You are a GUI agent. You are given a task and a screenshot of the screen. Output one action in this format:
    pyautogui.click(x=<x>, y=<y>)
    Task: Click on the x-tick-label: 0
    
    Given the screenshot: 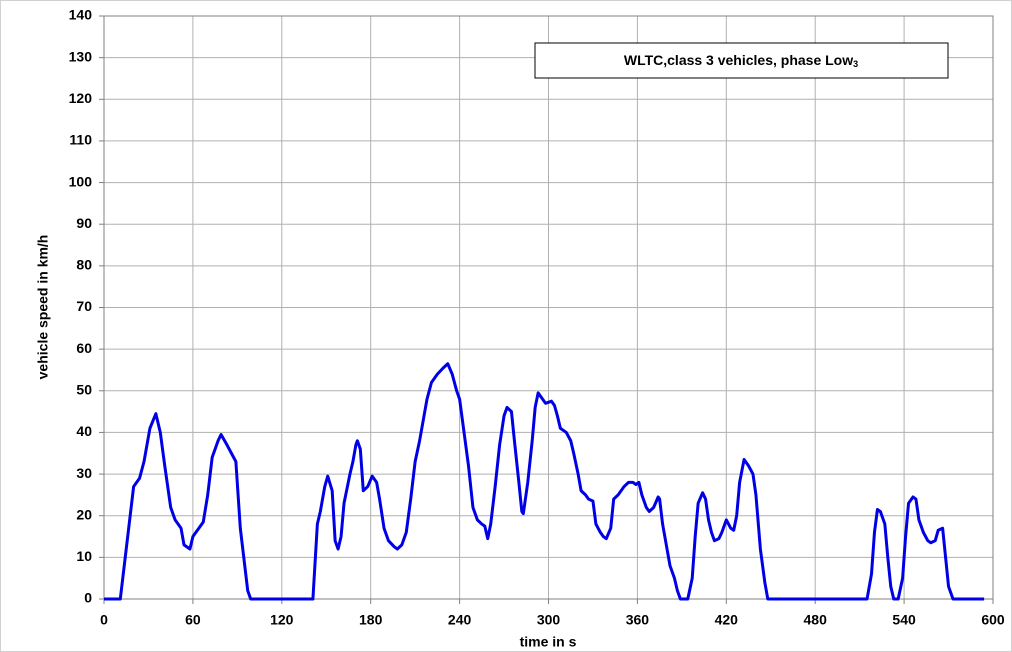 What is the action you would take?
    pyautogui.click(x=104, y=620)
    